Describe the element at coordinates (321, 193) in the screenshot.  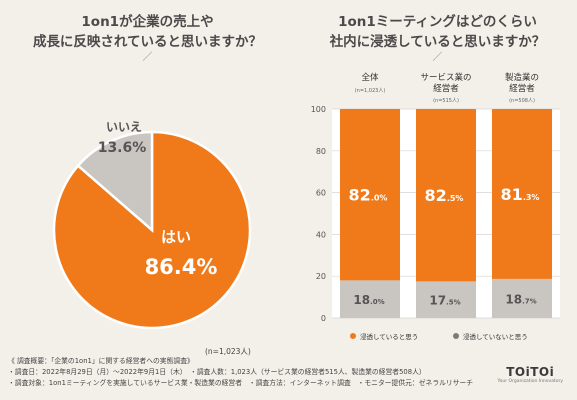
I see `y-tick-label-60: 60` at that location.